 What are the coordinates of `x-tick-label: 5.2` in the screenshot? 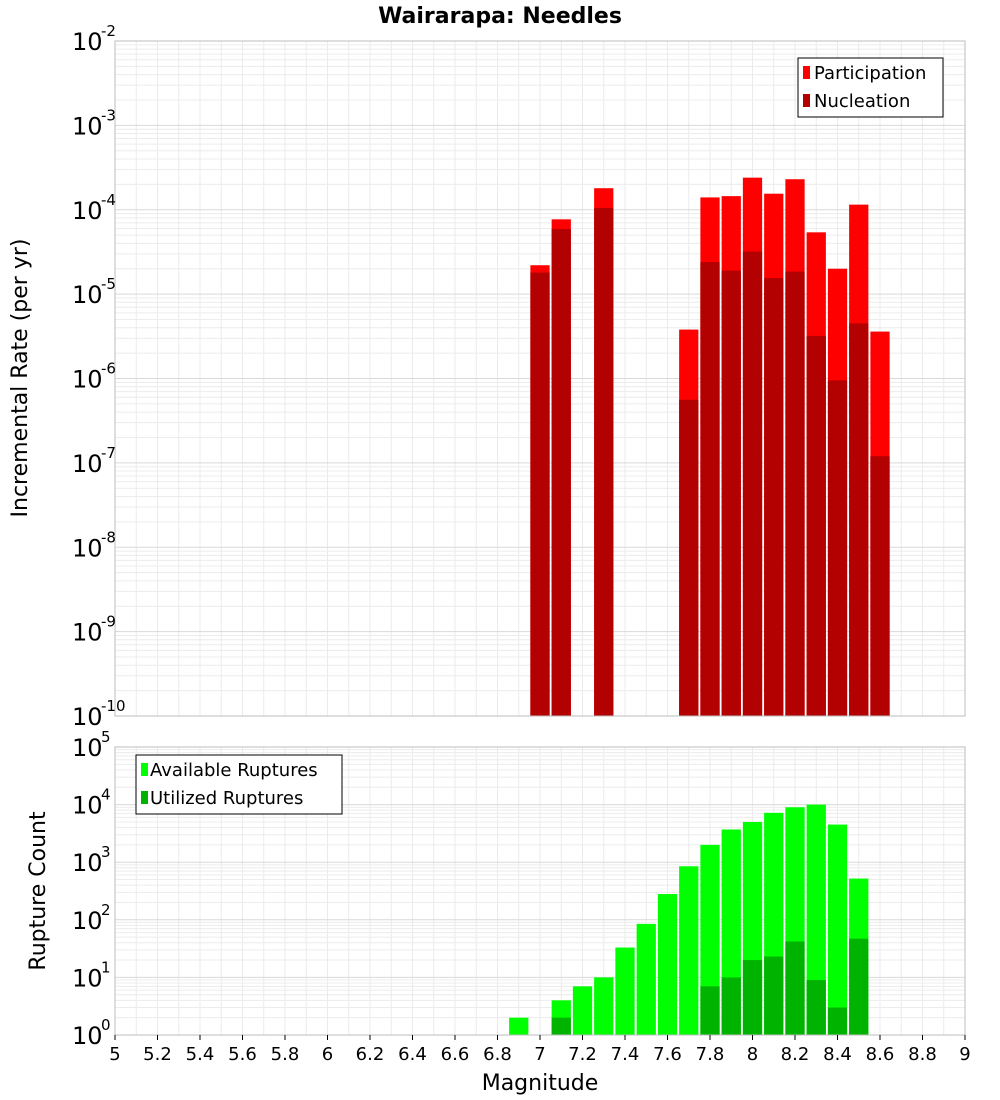 It's located at (157, 1054).